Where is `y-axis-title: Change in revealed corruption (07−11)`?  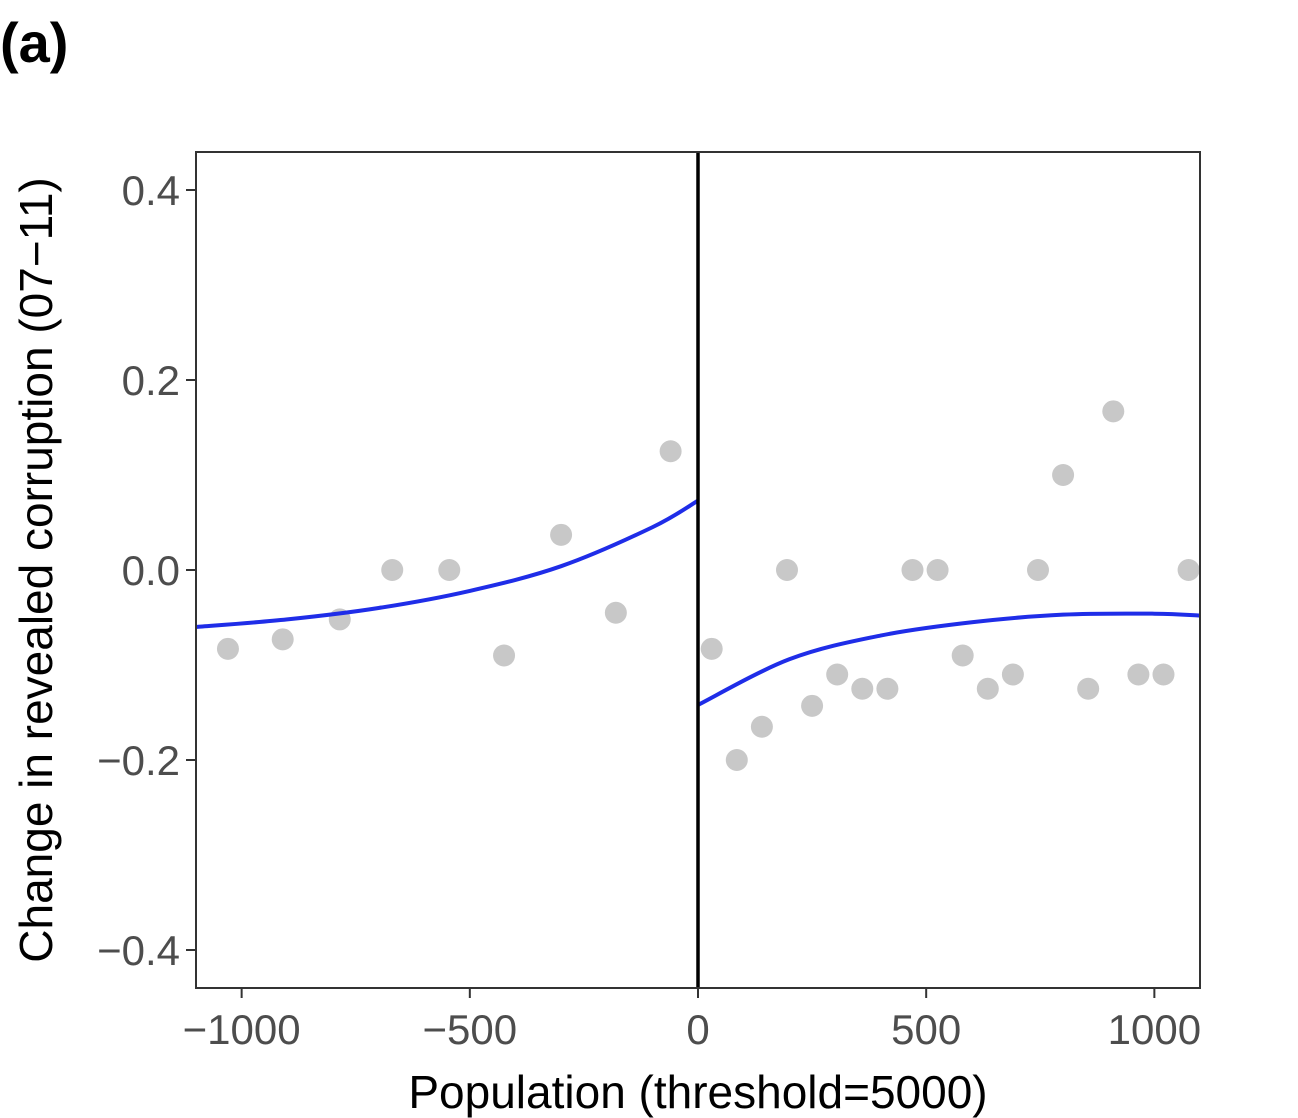
y-axis-title: Change in revealed corruption (07−11) is located at coordinates (36, 569).